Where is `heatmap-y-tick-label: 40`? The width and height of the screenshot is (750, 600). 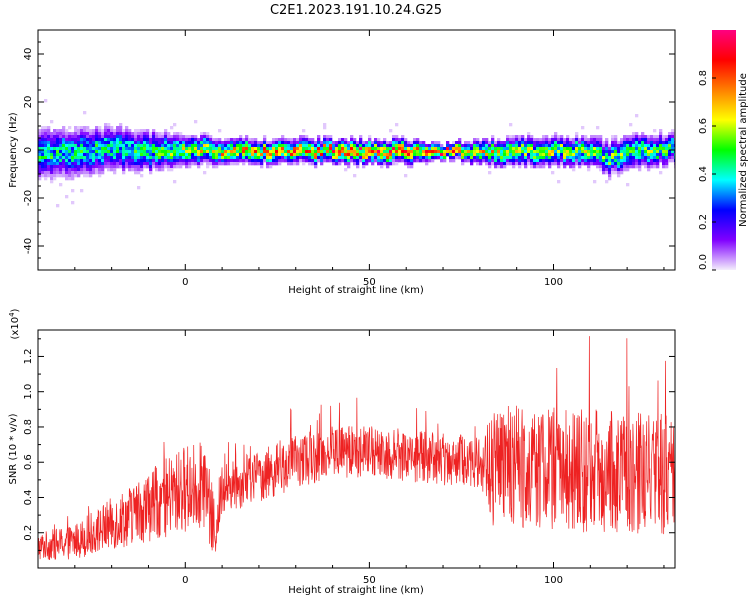
heatmap-y-tick-label: 40 is located at coordinates (28, 54).